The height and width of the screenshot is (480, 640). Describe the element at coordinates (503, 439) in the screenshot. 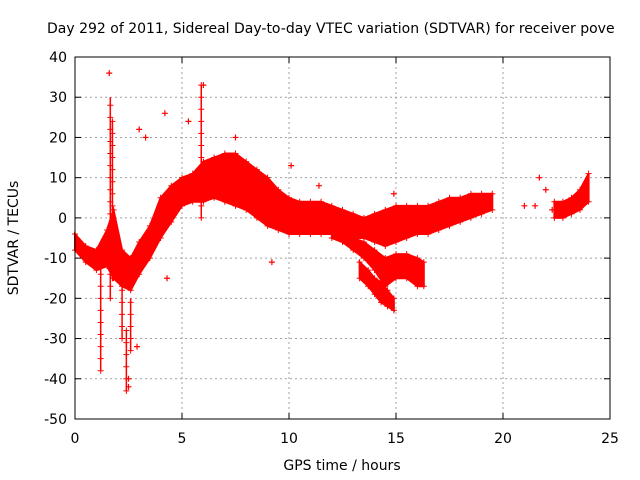

I see `x-tick-label: 20` at that location.